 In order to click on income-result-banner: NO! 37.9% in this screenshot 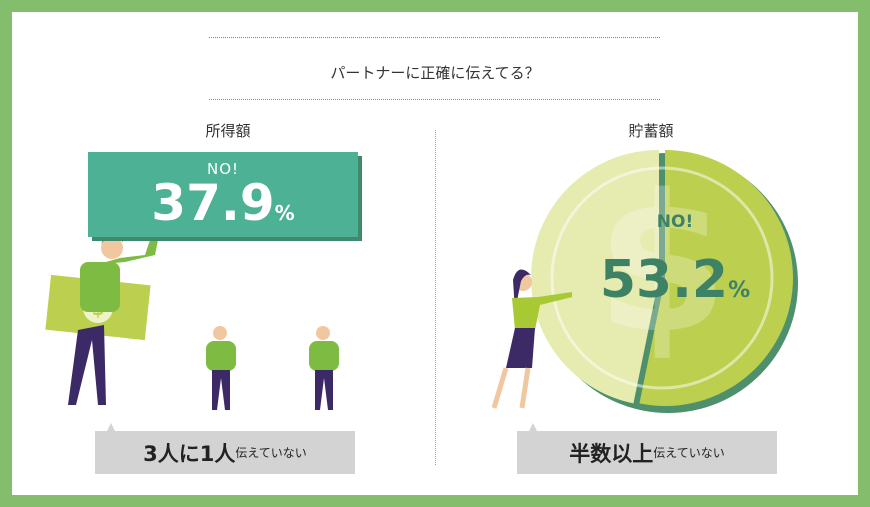, I will do `click(223, 194)`.